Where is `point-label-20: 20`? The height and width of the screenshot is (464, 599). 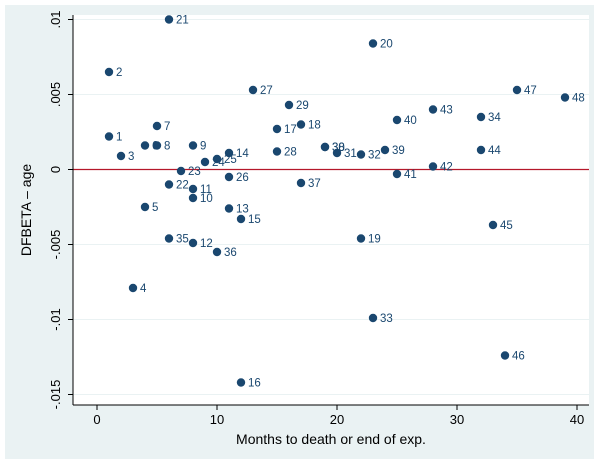 point-label-20: 20 is located at coordinates (386, 45).